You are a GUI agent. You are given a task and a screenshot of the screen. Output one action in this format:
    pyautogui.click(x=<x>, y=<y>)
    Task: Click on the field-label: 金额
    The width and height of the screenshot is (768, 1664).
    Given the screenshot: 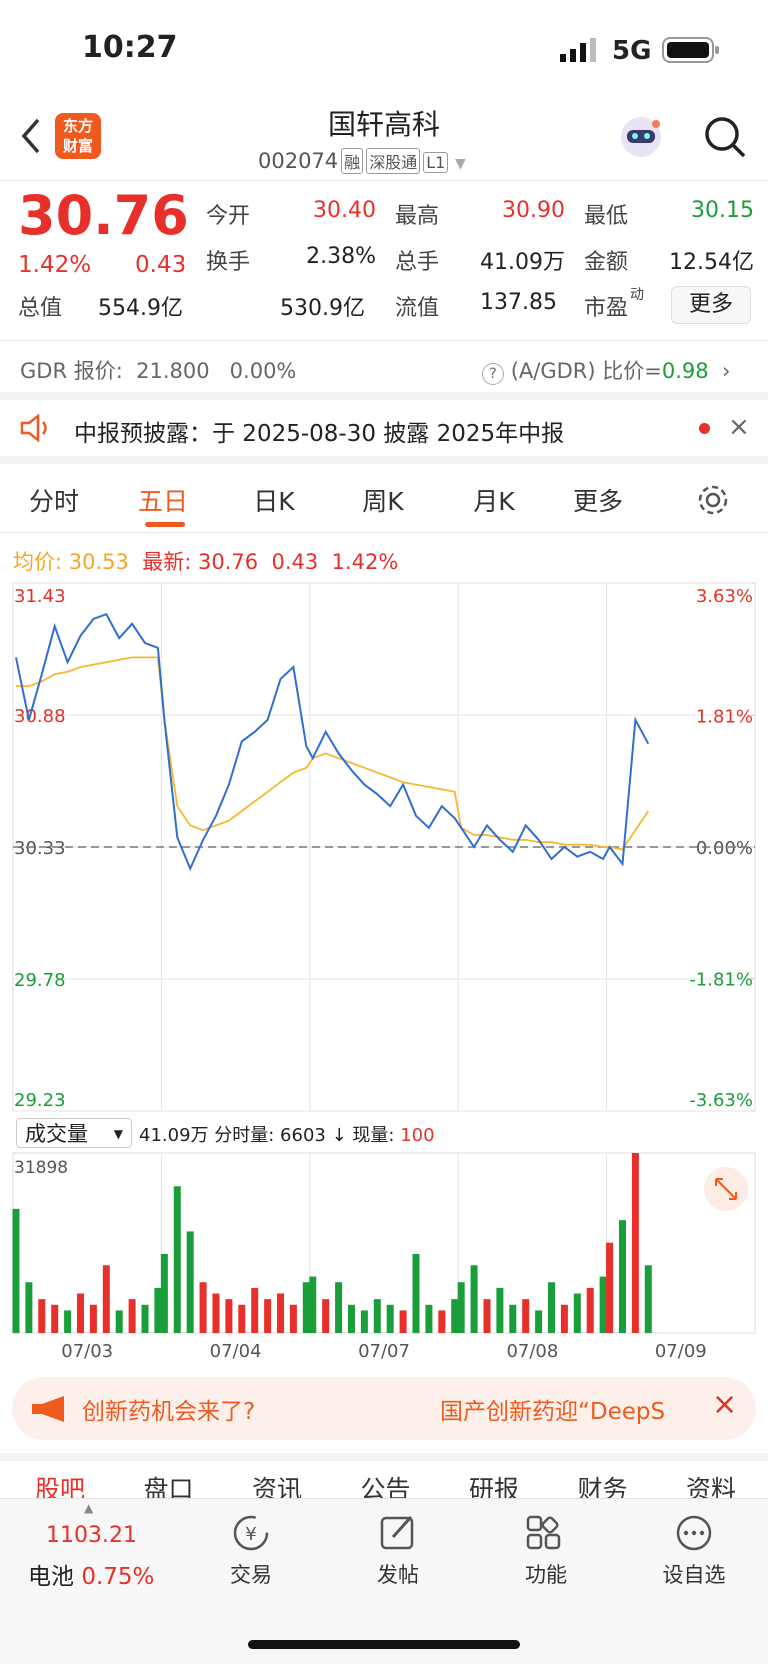 What is the action you would take?
    pyautogui.click(x=606, y=262)
    